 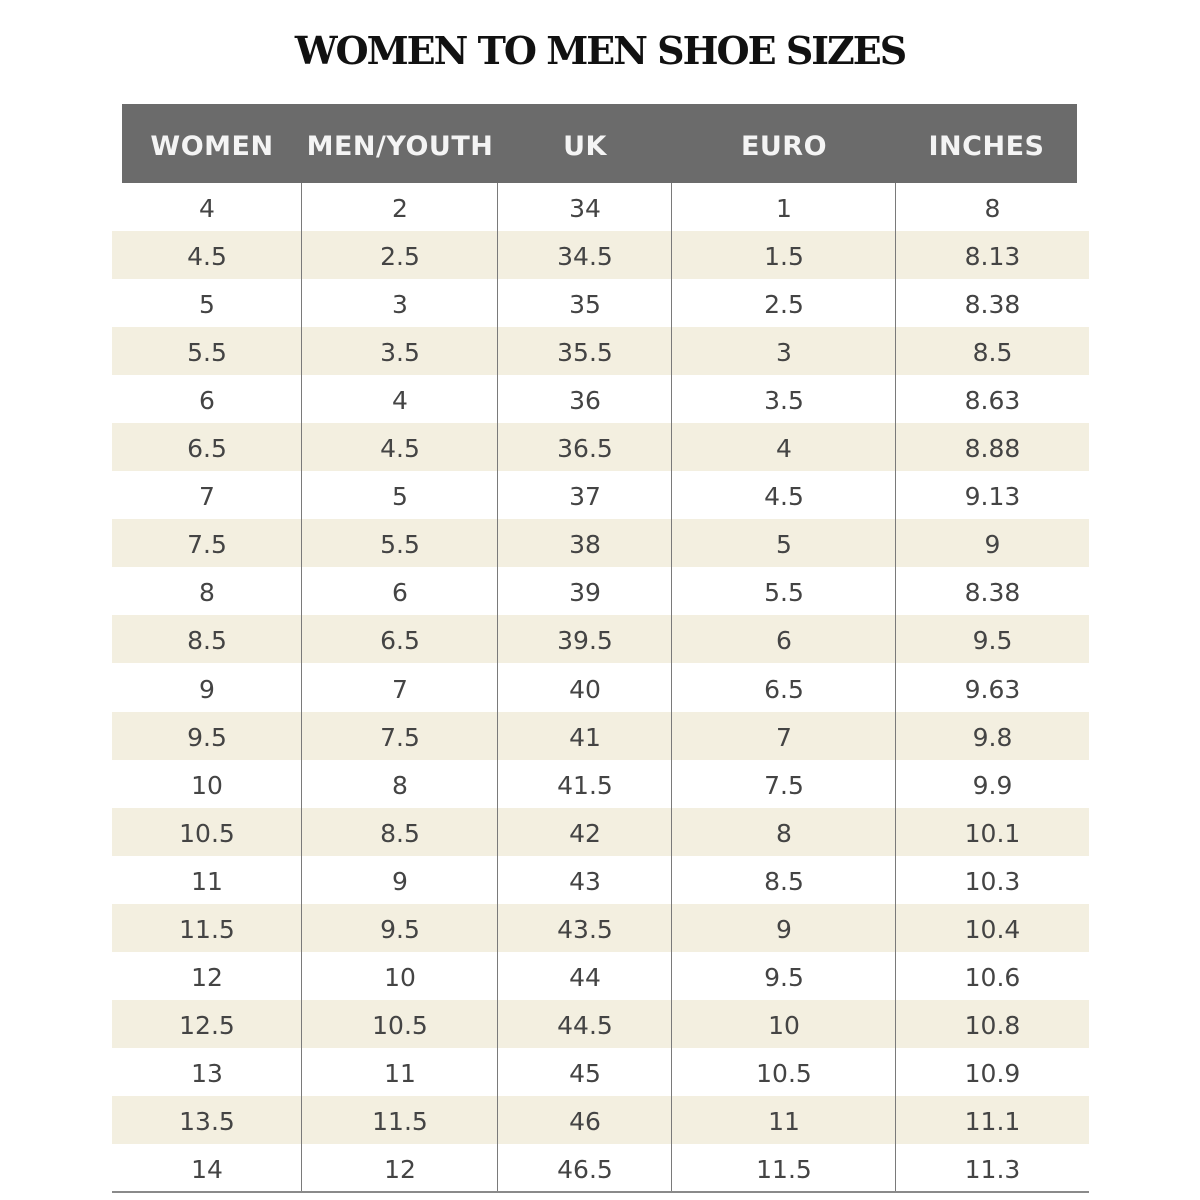 What do you see at coordinates (212, 146) in the screenshot?
I see `column-header-women: WOMEN` at bounding box center [212, 146].